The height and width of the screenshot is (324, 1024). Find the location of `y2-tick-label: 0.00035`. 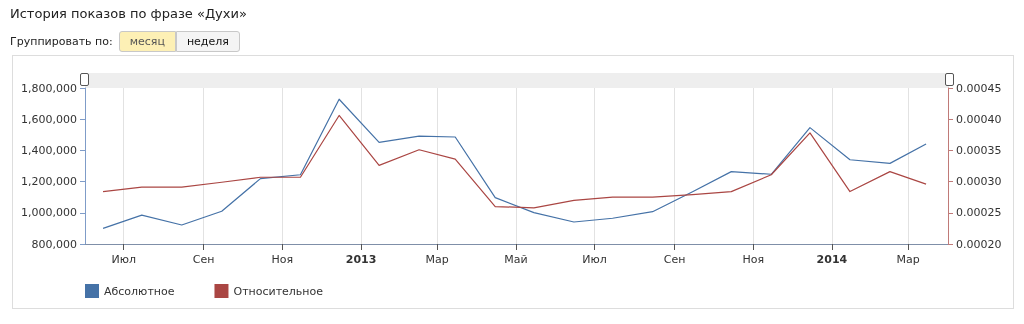

y2-tick-label: 0.00035 is located at coordinates (979, 150).